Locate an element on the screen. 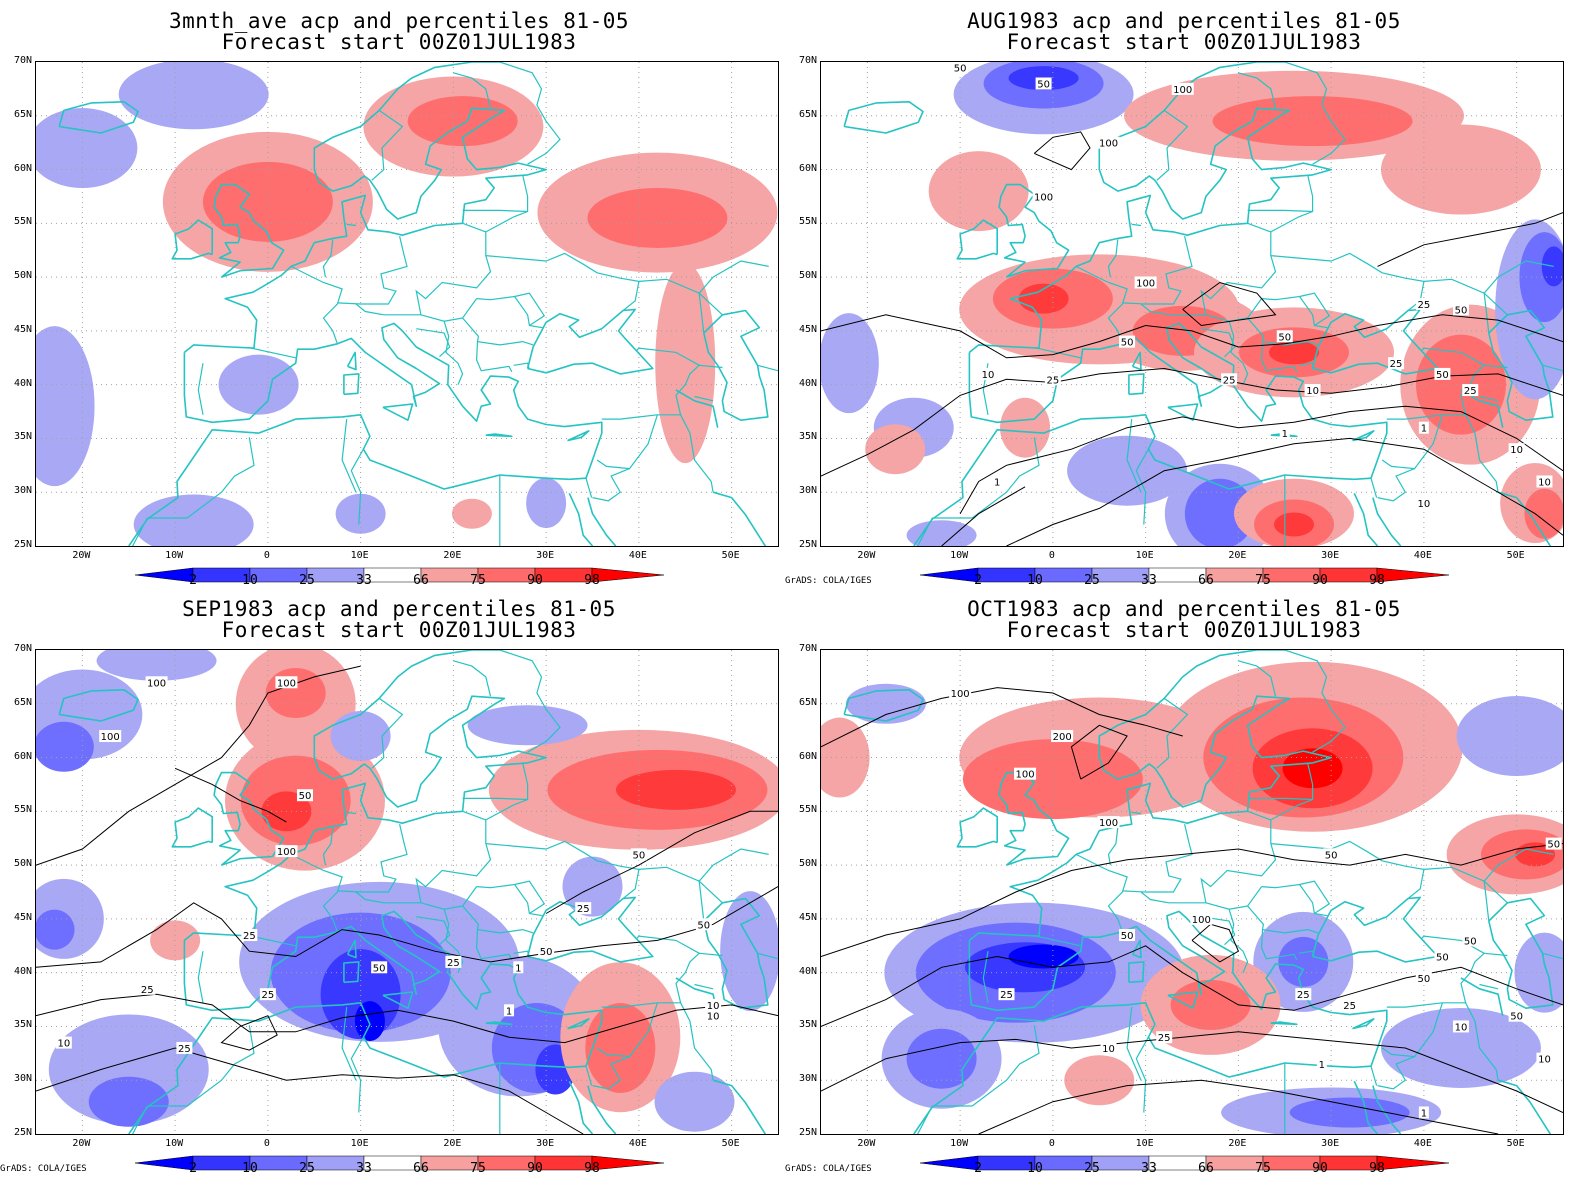 The height and width of the screenshot is (1196, 1596). lat-label: 70N is located at coordinates (807, 648).